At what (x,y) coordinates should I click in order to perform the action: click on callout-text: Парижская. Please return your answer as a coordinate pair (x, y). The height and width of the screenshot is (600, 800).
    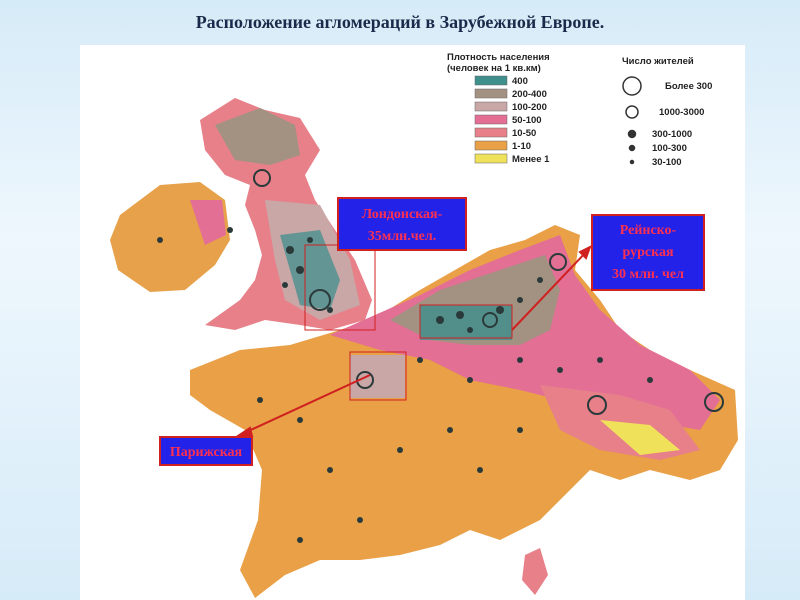
    Looking at the image, I should click on (206, 452).